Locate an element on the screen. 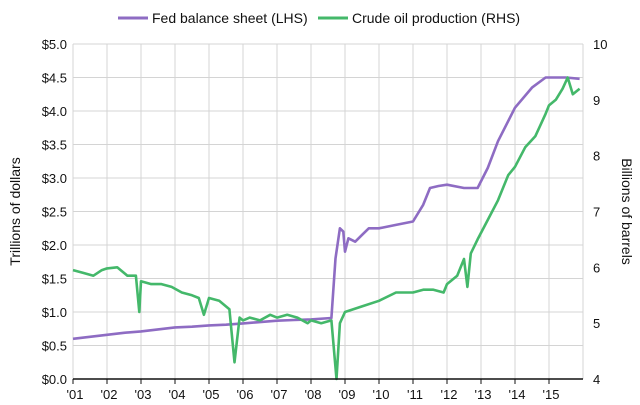 The height and width of the screenshot is (405, 640). x-tick-label: '09 is located at coordinates (347, 394).